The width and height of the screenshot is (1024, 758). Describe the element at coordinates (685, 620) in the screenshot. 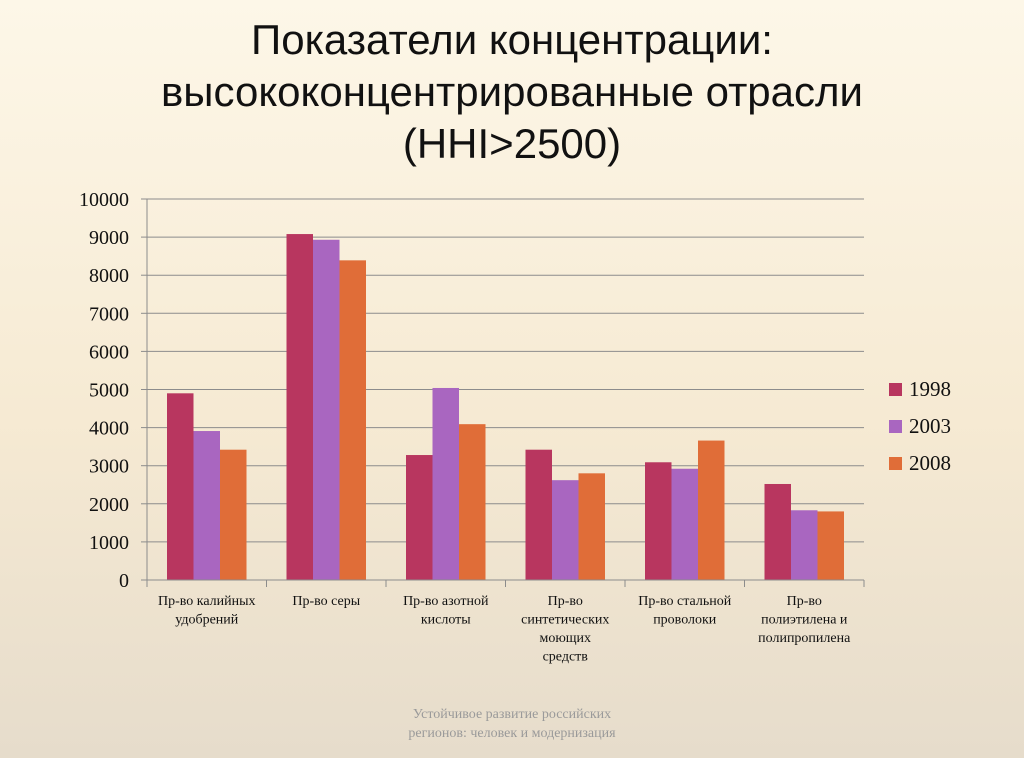

I see `category-label: проволоки` at that location.